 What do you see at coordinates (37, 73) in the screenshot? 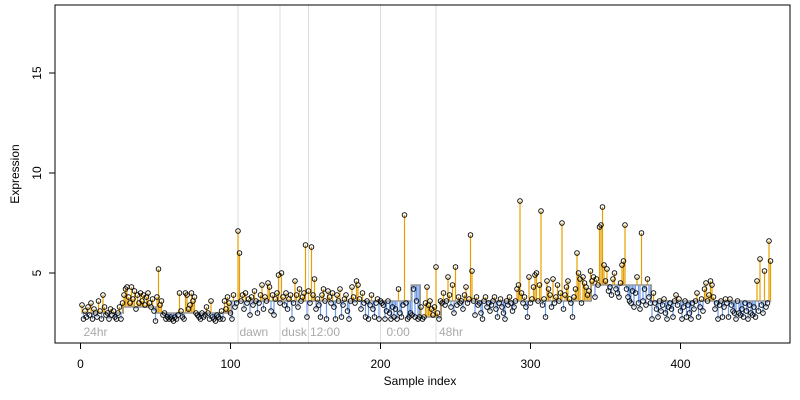
I see `y-tick-label: 15` at bounding box center [37, 73].